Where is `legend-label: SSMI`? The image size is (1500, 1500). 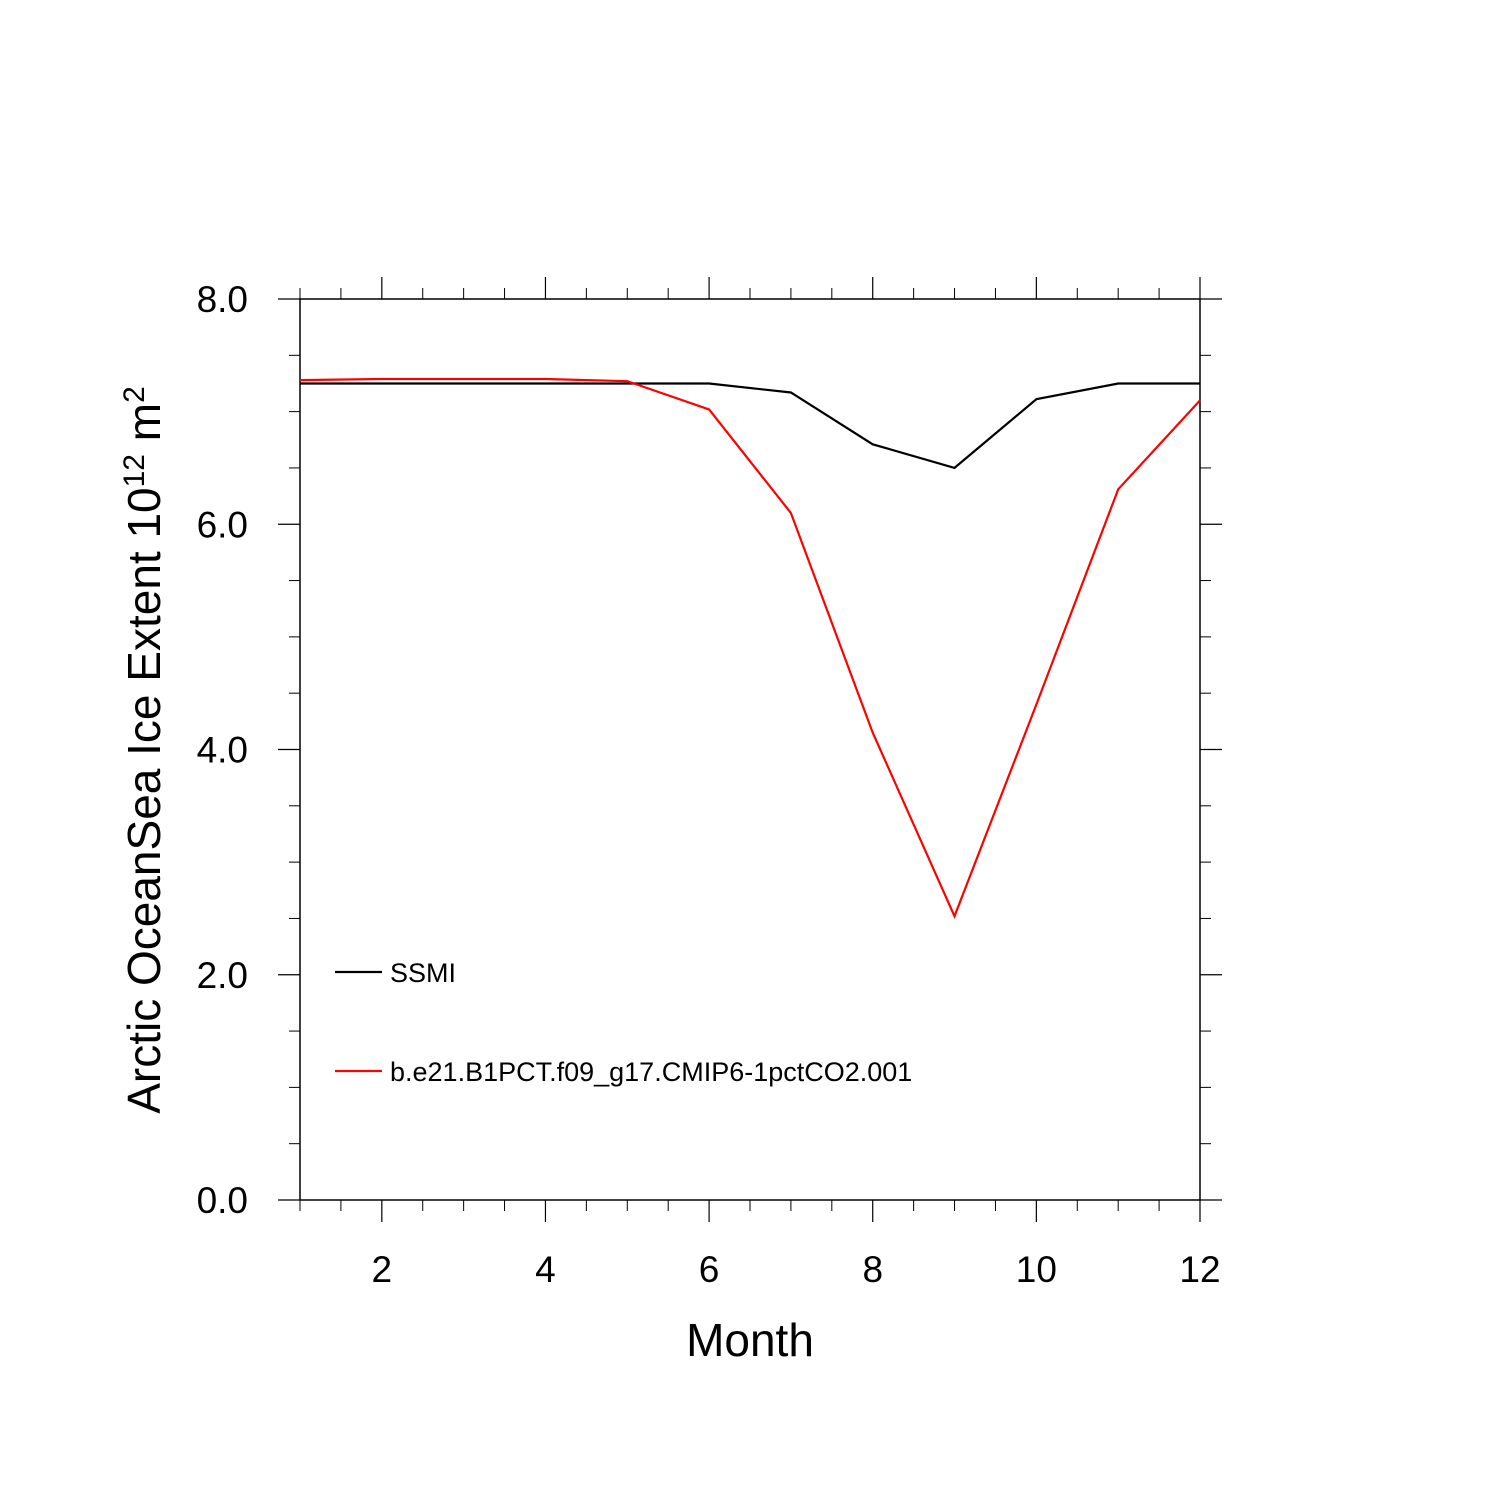 legend-label: SSMI is located at coordinates (423, 973).